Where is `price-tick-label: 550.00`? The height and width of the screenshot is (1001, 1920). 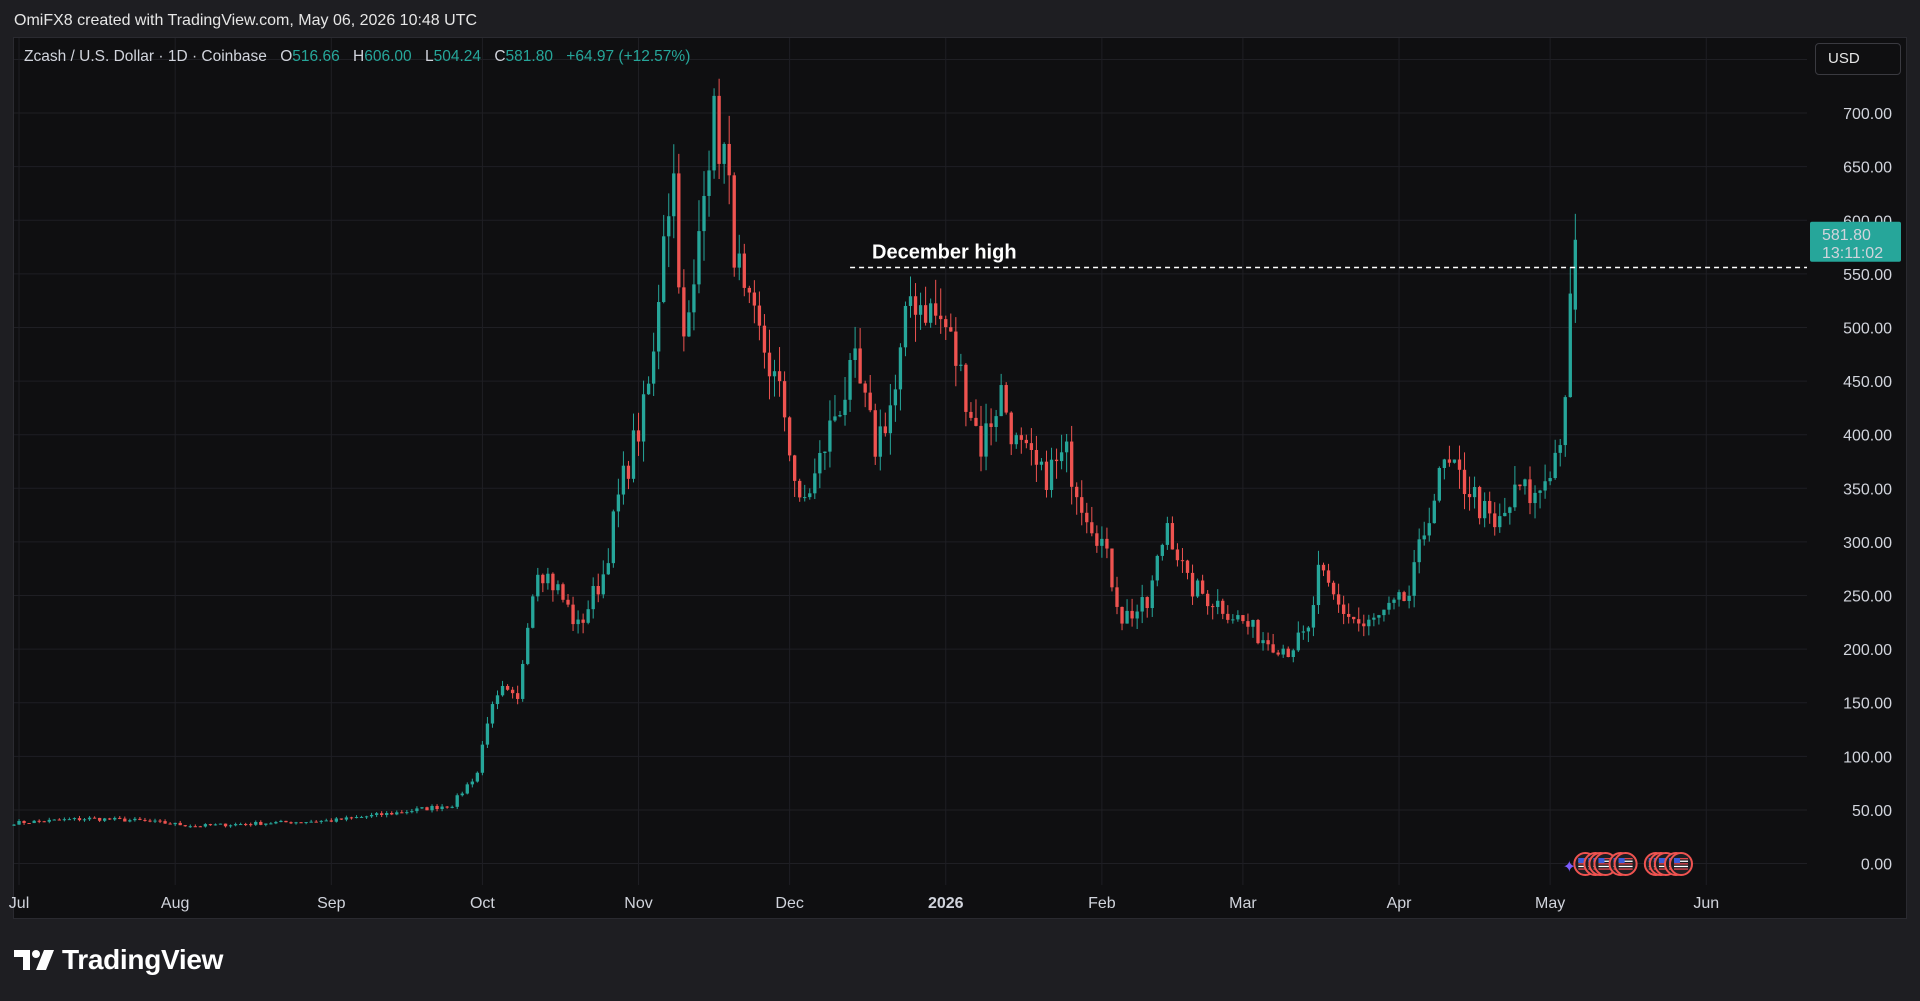 price-tick-label: 550.00 is located at coordinates (1867, 275).